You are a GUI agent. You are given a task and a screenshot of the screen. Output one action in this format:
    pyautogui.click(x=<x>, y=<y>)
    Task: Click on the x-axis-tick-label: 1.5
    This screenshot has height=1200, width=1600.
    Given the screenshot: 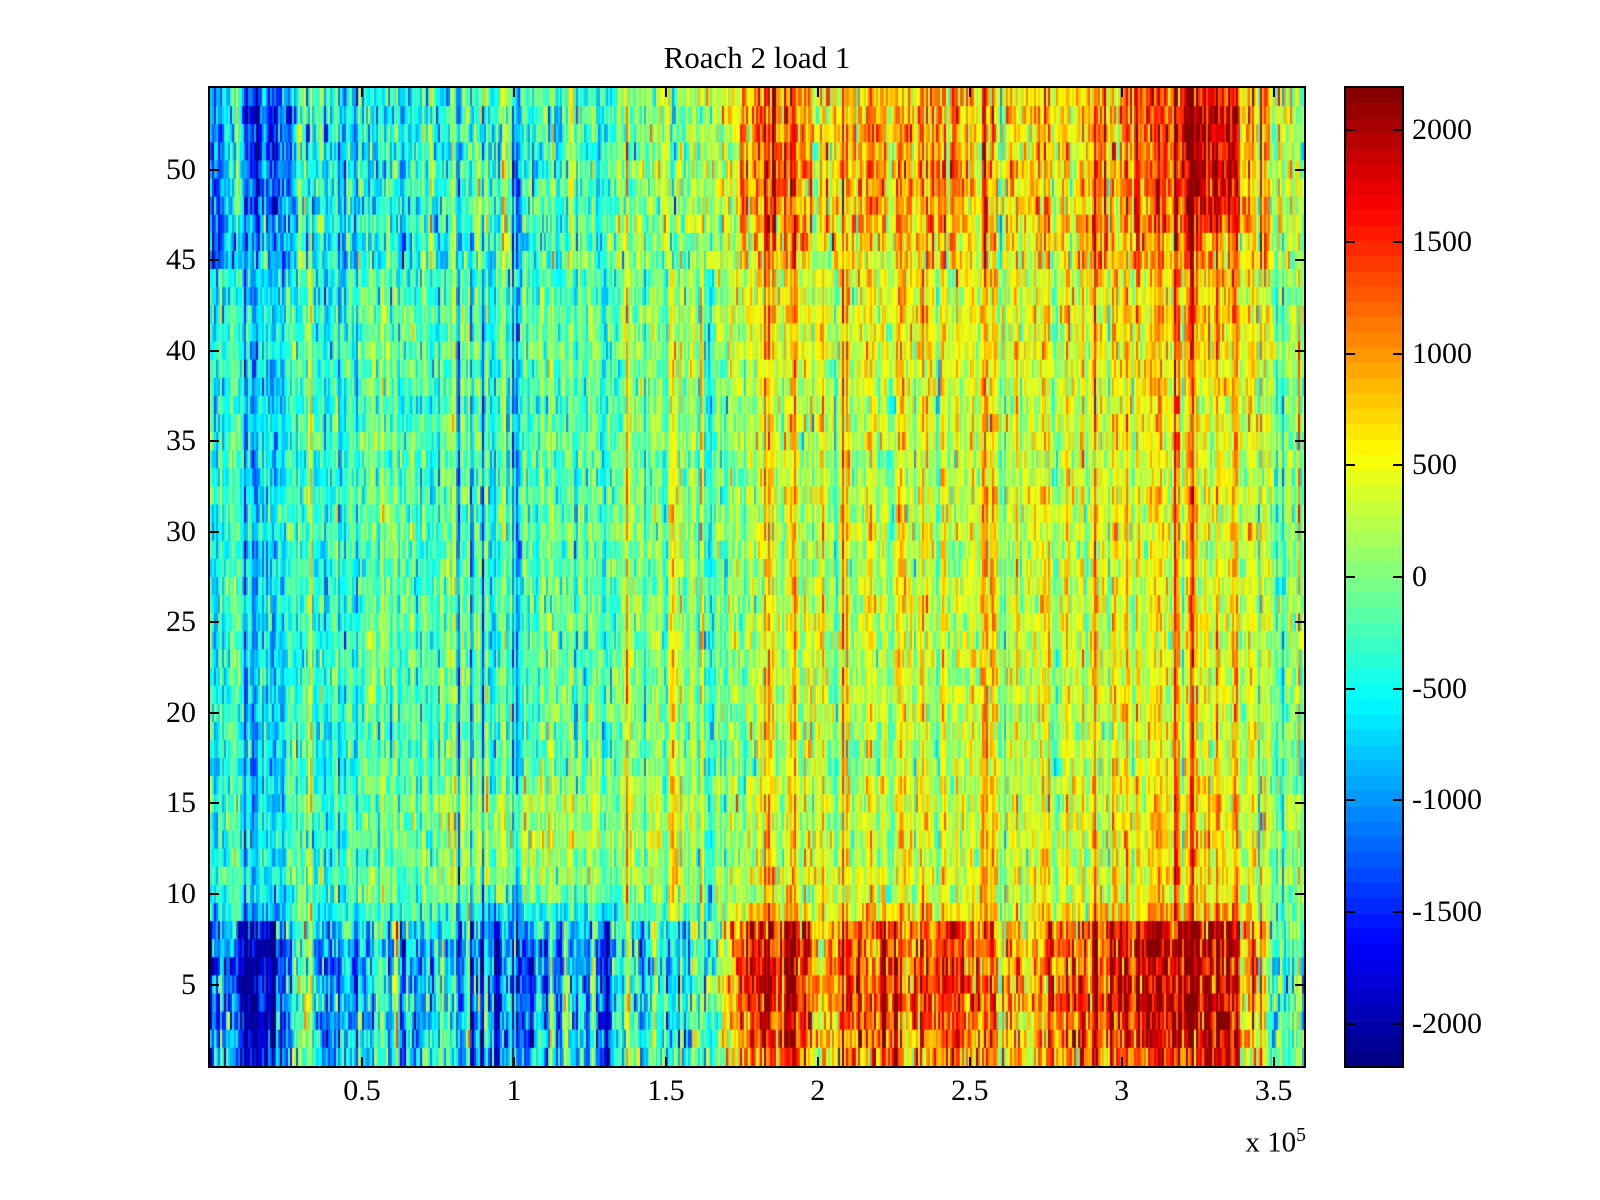 What is the action you would take?
    pyautogui.click(x=666, y=1090)
    